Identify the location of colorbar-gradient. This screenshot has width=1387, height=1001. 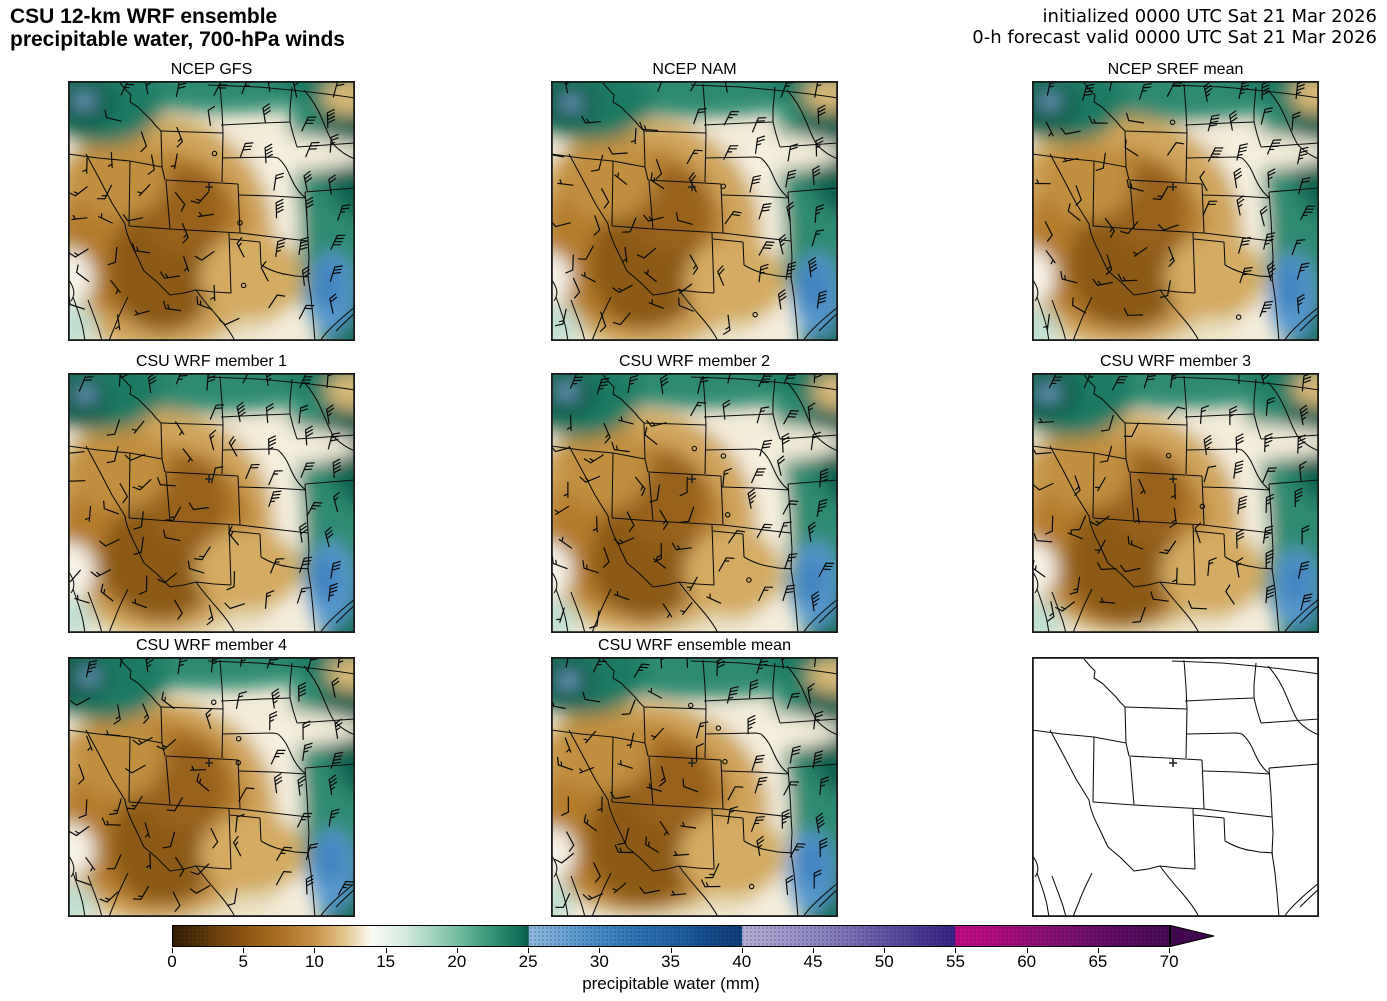
(671, 936).